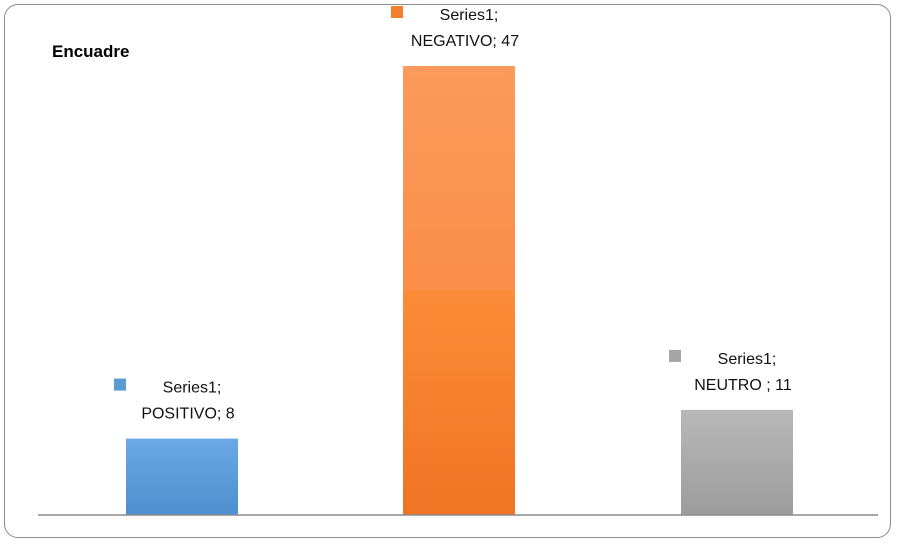 The width and height of the screenshot is (897, 544). What do you see at coordinates (469, 15) in the screenshot?
I see `data-label-series-negativo: Series1;` at bounding box center [469, 15].